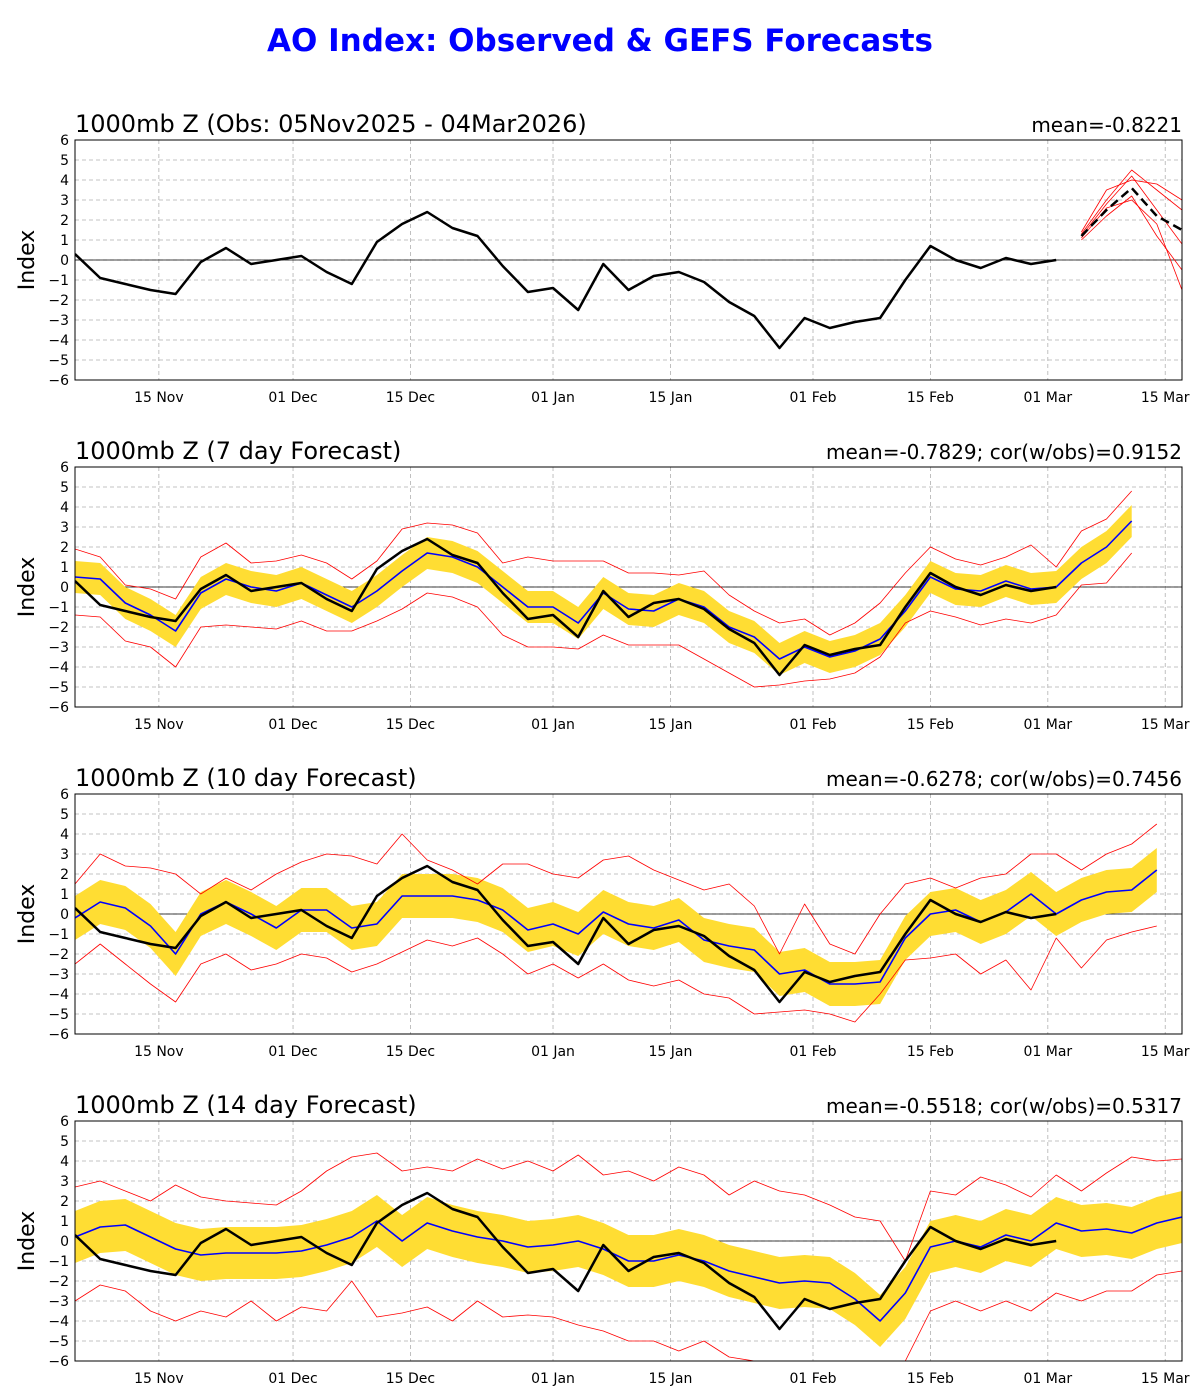 The width and height of the screenshot is (1200, 1400). What do you see at coordinates (238, 451) in the screenshot?
I see `panel-title: 1000mb Z (7 day Forecast)` at bounding box center [238, 451].